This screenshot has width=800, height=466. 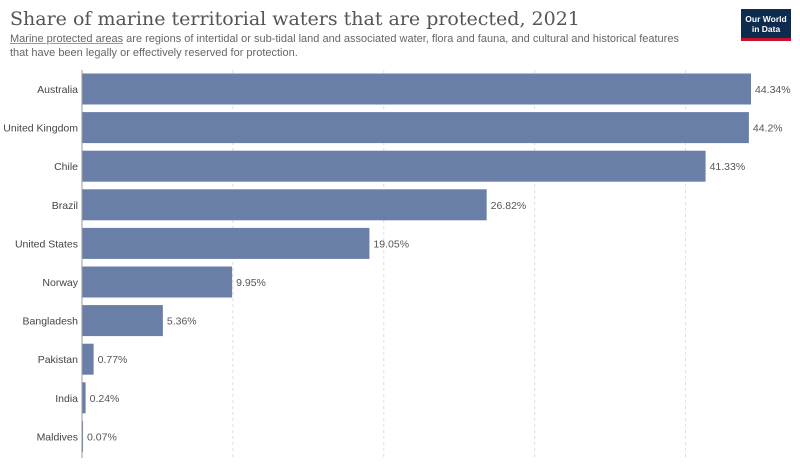 What do you see at coordinates (102, 437) in the screenshot?
I see `value-label: 0.07%` at bounding box center [102, 437].